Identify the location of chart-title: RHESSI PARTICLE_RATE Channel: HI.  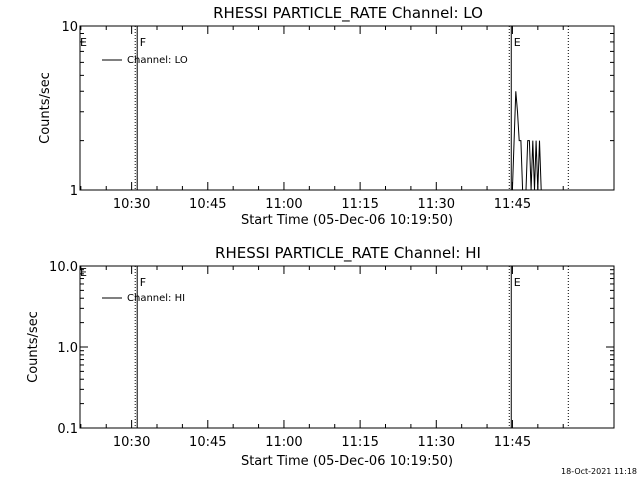
(348, 253).